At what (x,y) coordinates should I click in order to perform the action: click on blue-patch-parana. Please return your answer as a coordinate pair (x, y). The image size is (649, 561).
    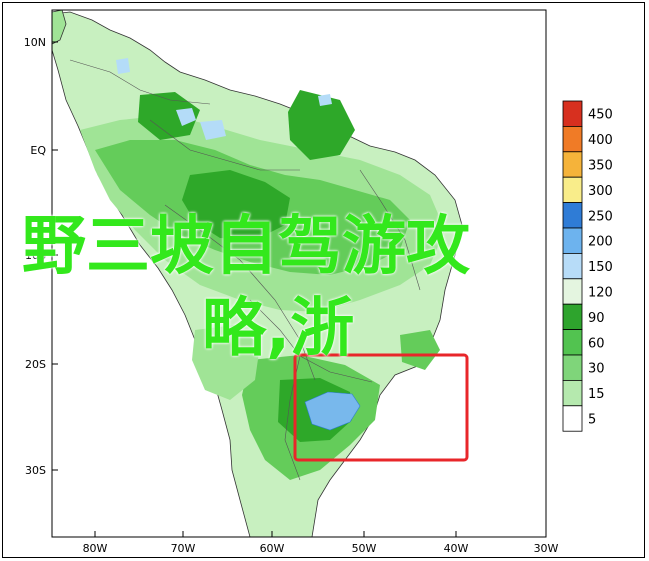
    Looking at the image, I should click on (332, 411).